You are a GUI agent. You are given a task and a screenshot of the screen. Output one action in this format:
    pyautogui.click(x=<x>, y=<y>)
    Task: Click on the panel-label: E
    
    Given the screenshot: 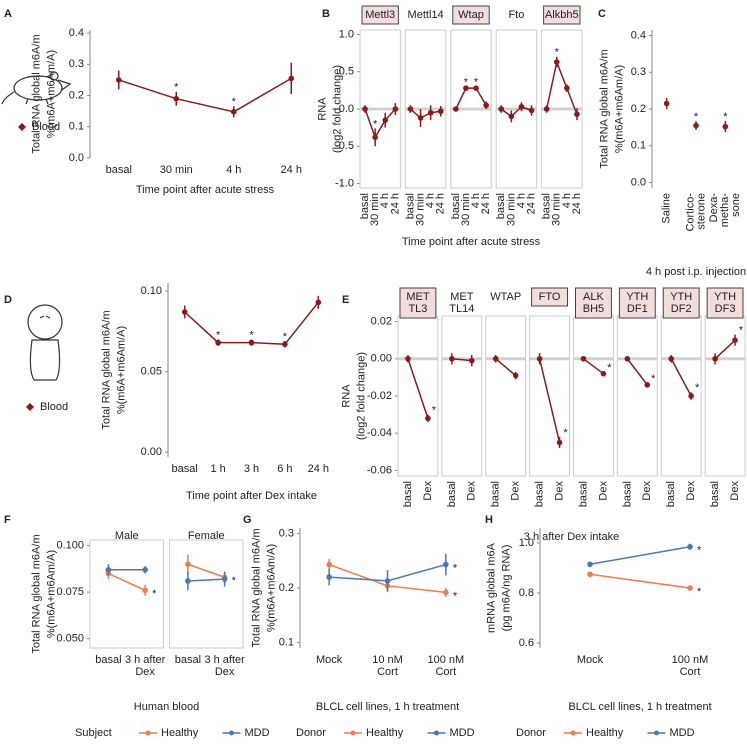 What is the action you would take?
    pyautogui.click(x=345, y=300)
    